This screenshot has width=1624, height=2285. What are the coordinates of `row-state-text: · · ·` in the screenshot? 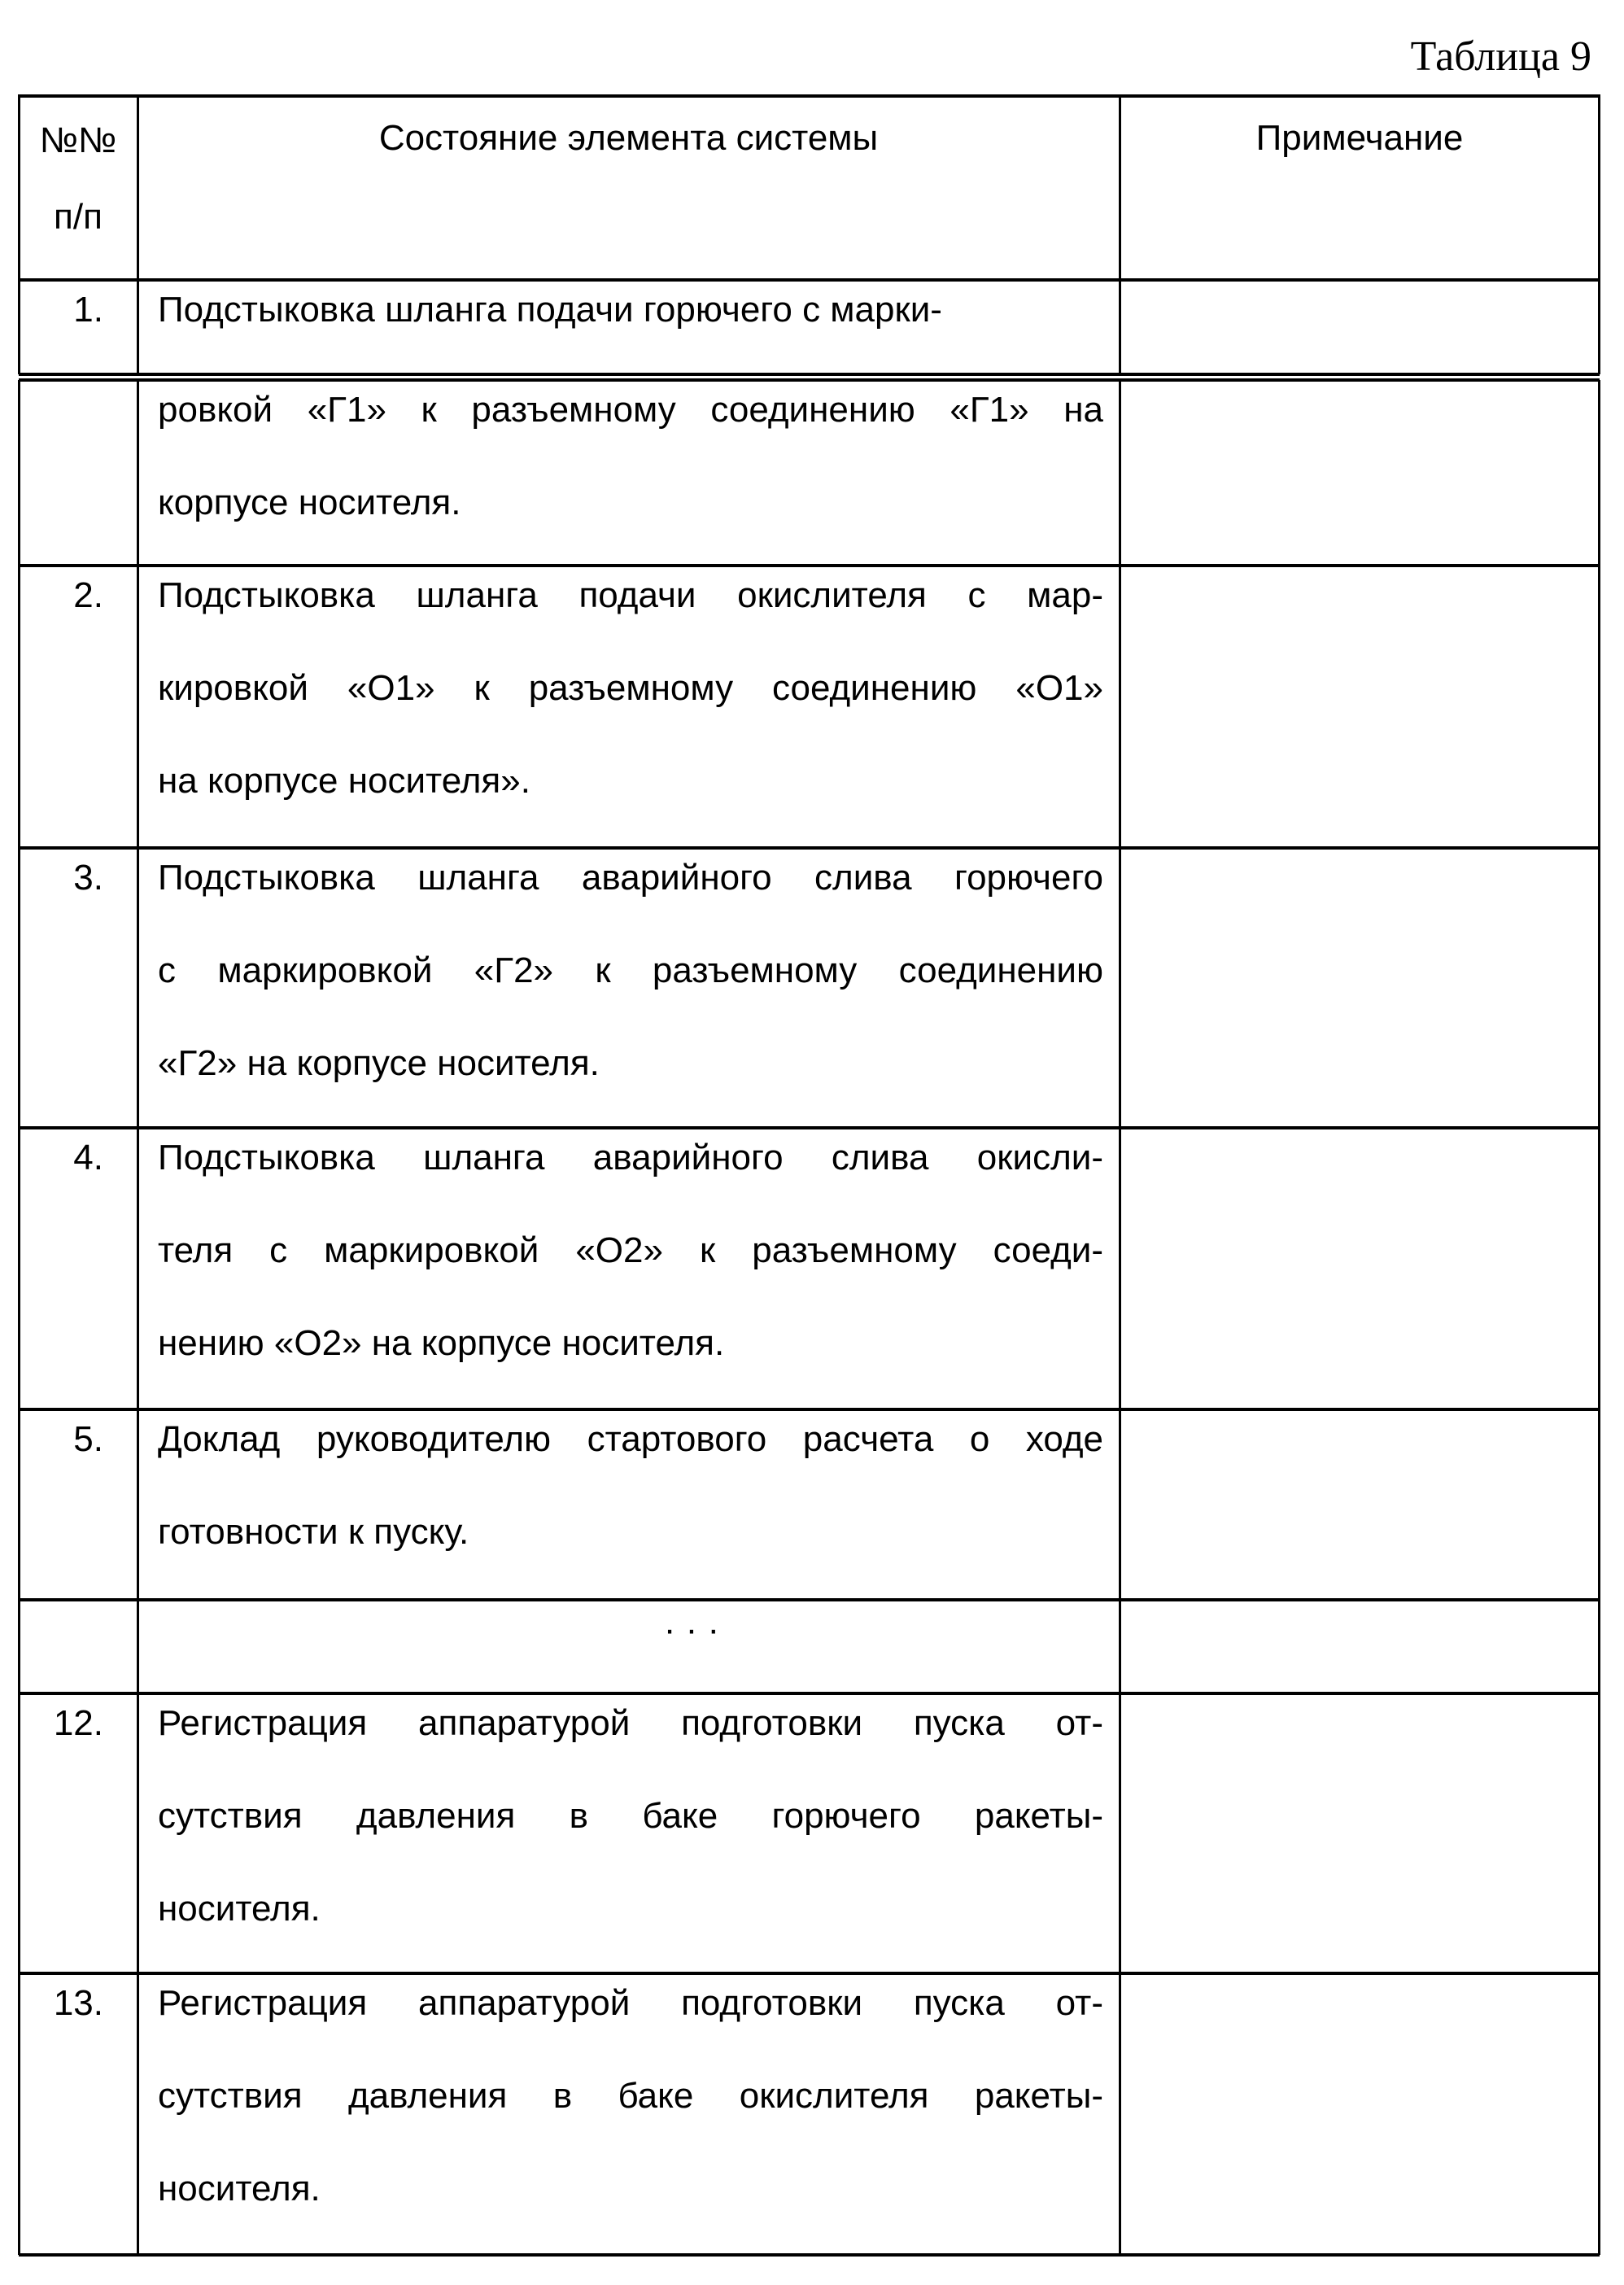 It's located at (630, 1630).